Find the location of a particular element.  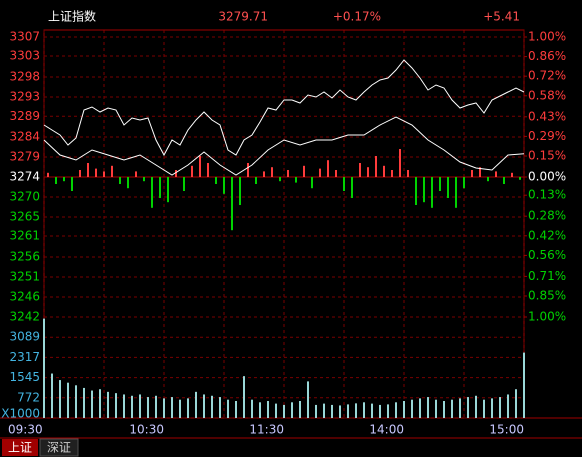

quote-change-percent: +0.17% is located at coordinates (357, 17).